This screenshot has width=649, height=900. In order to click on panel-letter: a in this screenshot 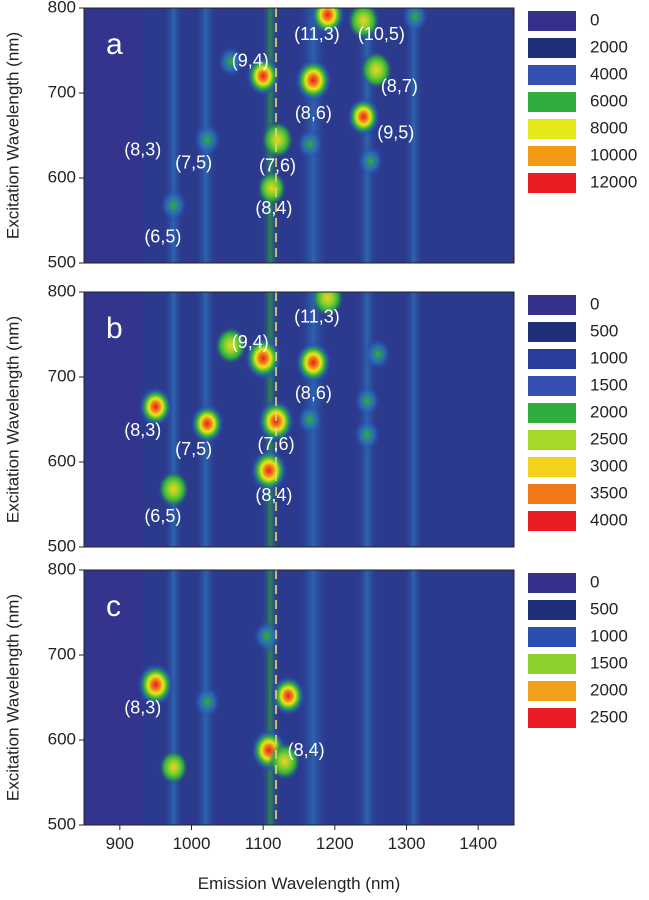, I will do `click(114, 44)`.